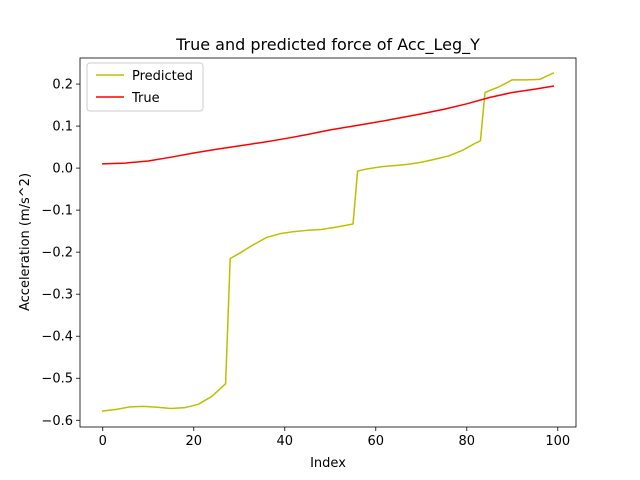 This screenshot has height=480, width=640. Describe the element at coordinates (328, 125) in the screenshot. I see `series-line-true` at that location.